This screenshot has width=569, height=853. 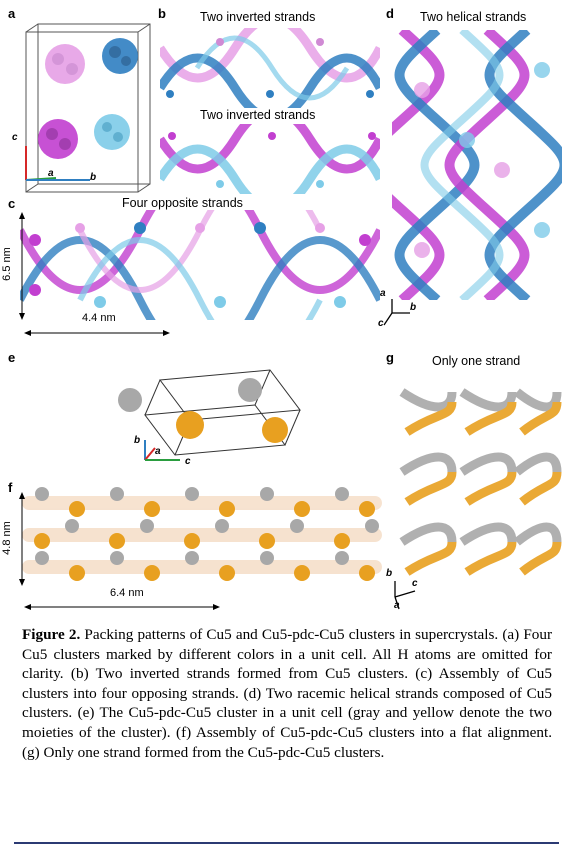 I want to click on panel-f-width-bracket, so click(x=122, y=607).